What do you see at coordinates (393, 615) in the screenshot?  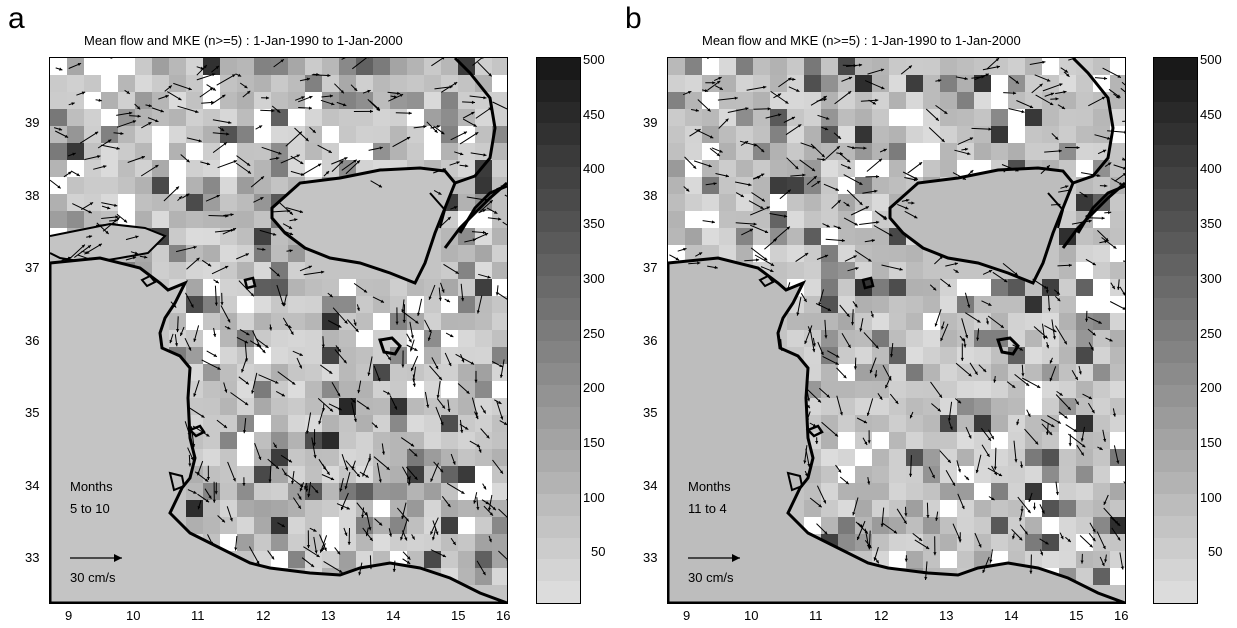 I see `x-tick-label: 14` at bounding box center [393, 615].